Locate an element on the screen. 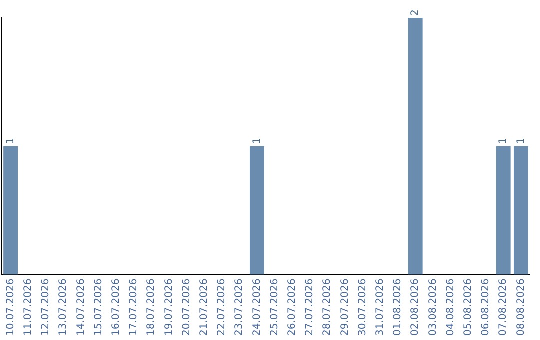 Image resolution: width=540 pixels, height=340 pixels. x-tick-label: 12.07.2026 is located at coordinates (46, 307).